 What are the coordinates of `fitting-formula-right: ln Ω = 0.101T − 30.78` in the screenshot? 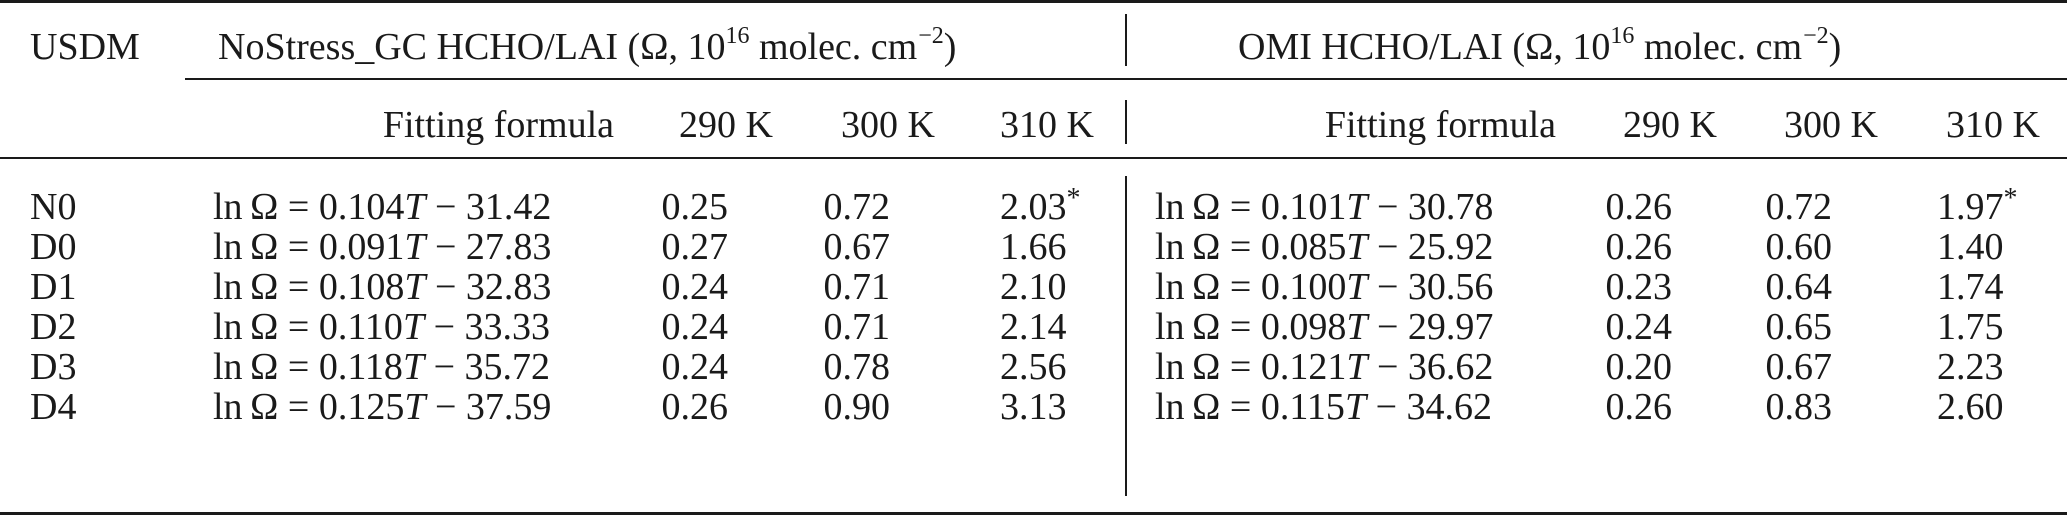 It's located at (1324, 207).